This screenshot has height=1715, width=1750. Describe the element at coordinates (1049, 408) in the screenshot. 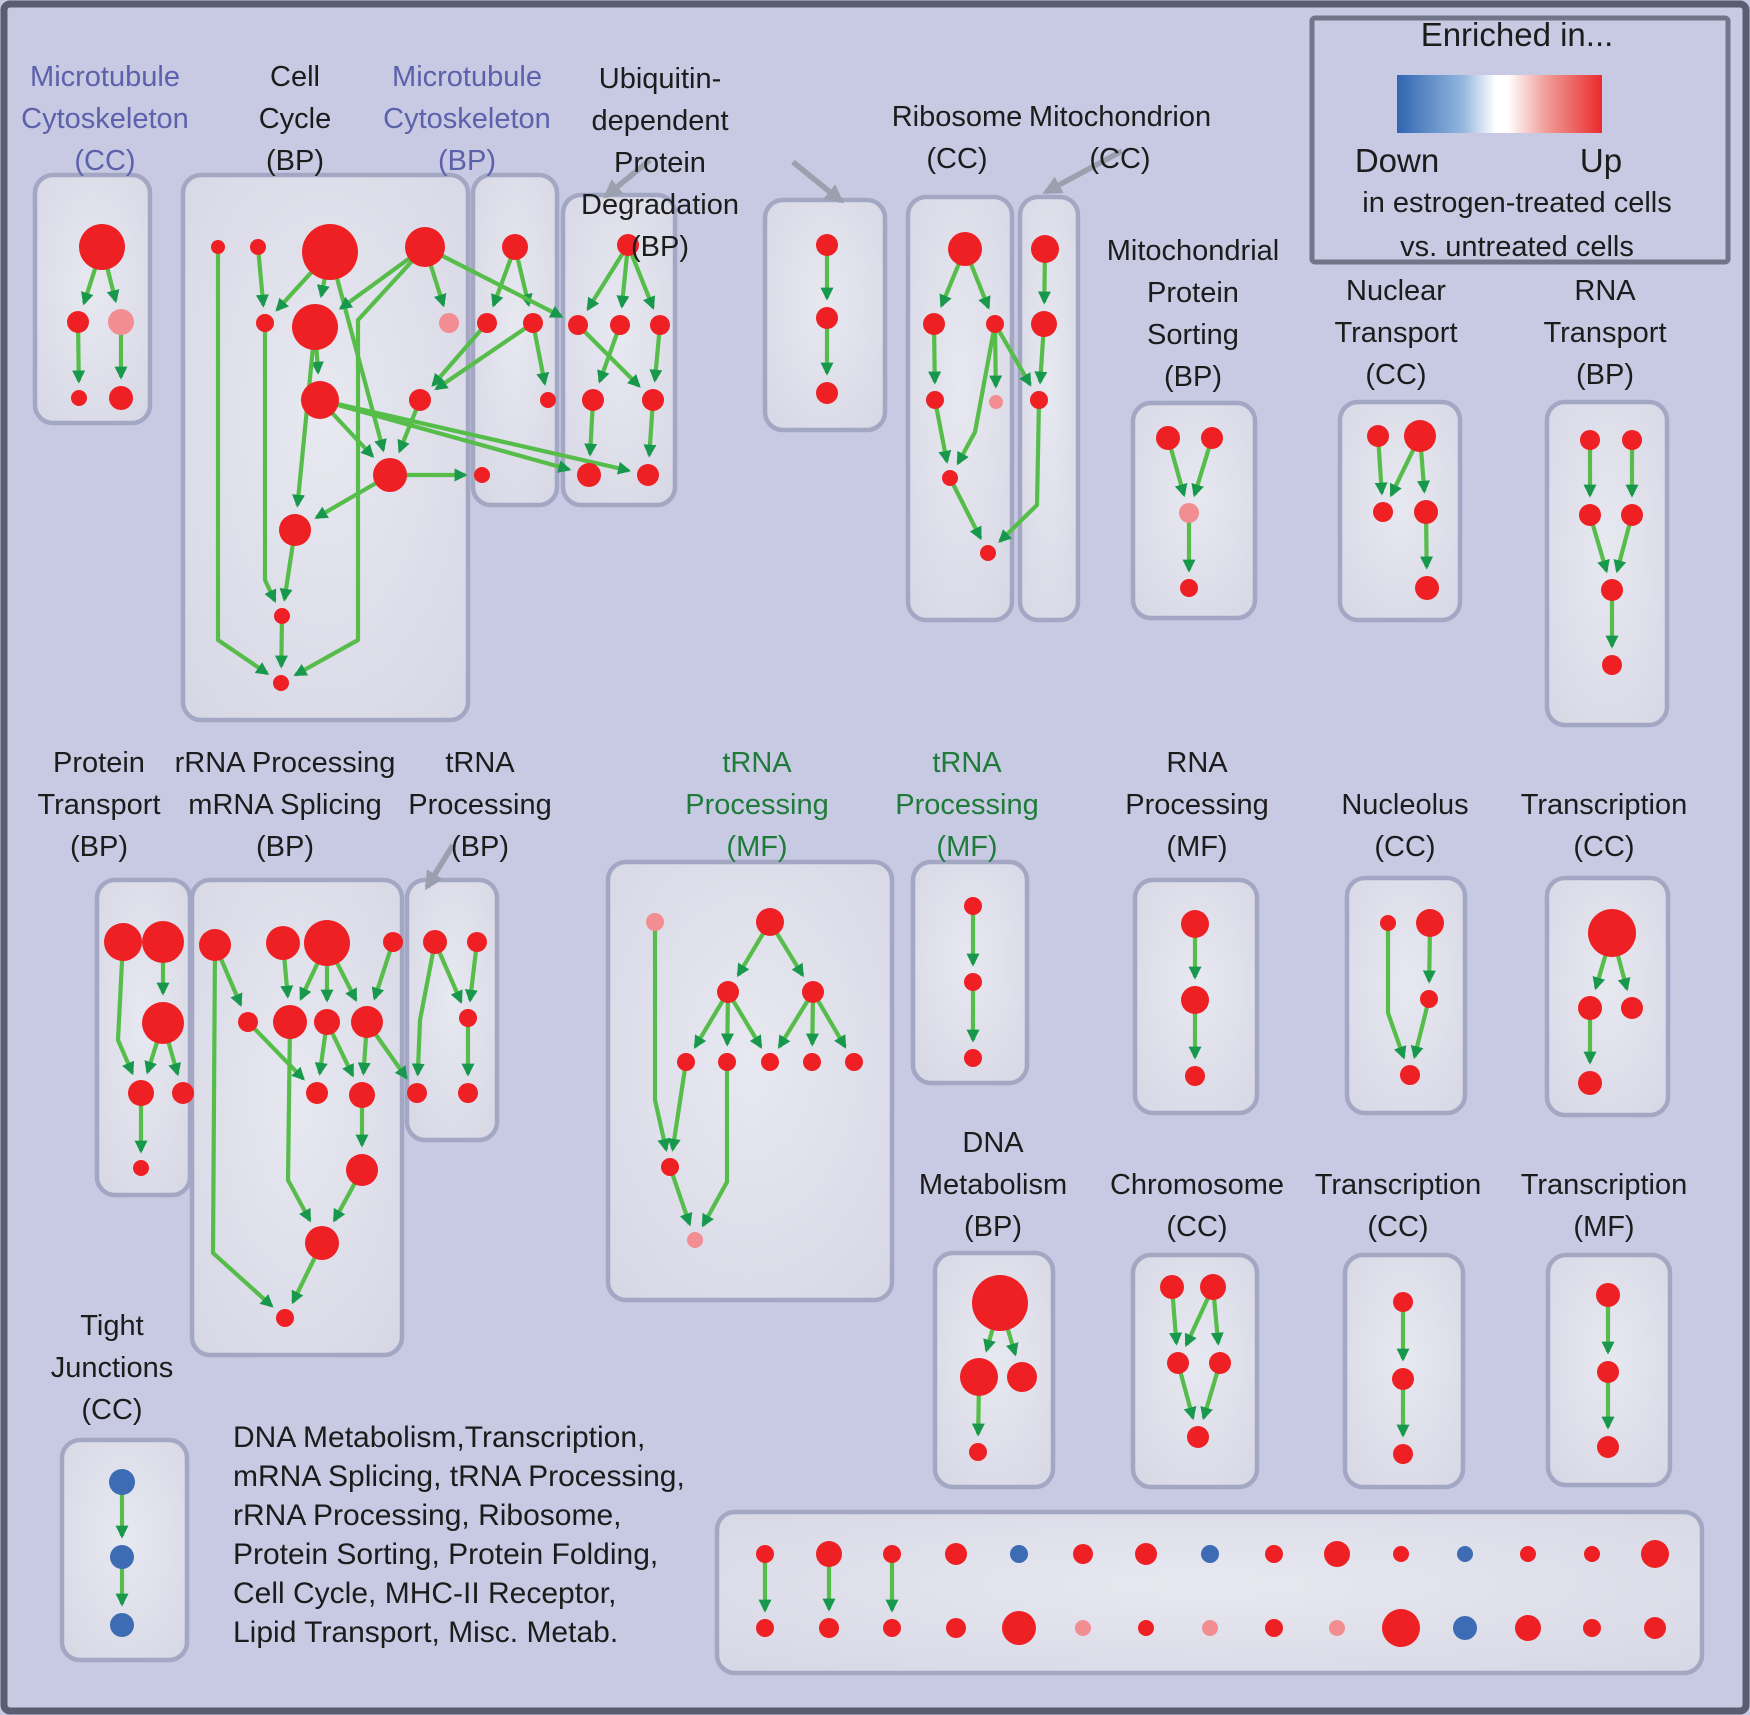

I see `mitochondrion-cc-box` at that location.